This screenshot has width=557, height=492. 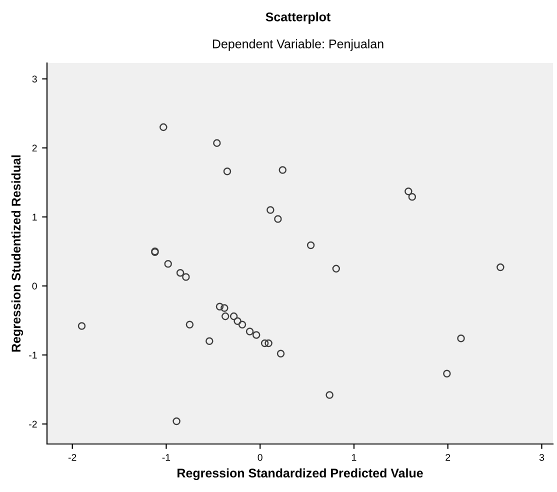 I want to click on y-tick-label: 3, so click(x=34, y=79).